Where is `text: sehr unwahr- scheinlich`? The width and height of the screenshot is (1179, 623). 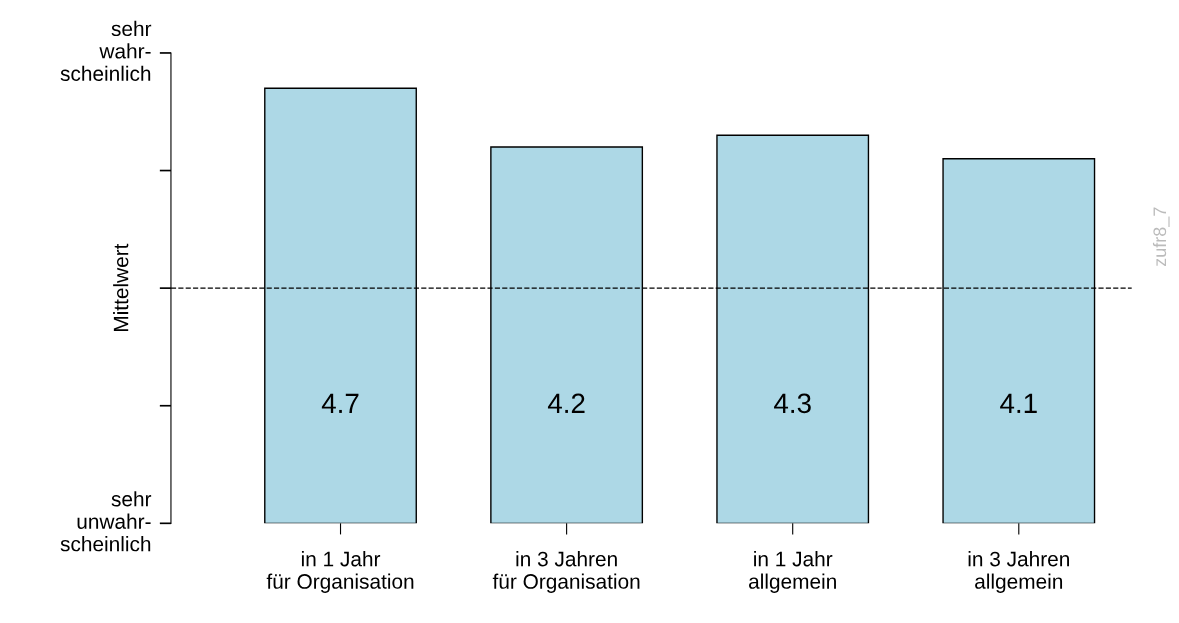 text: sehr unwahr- scheinlich is located at coordinates (106, 521).